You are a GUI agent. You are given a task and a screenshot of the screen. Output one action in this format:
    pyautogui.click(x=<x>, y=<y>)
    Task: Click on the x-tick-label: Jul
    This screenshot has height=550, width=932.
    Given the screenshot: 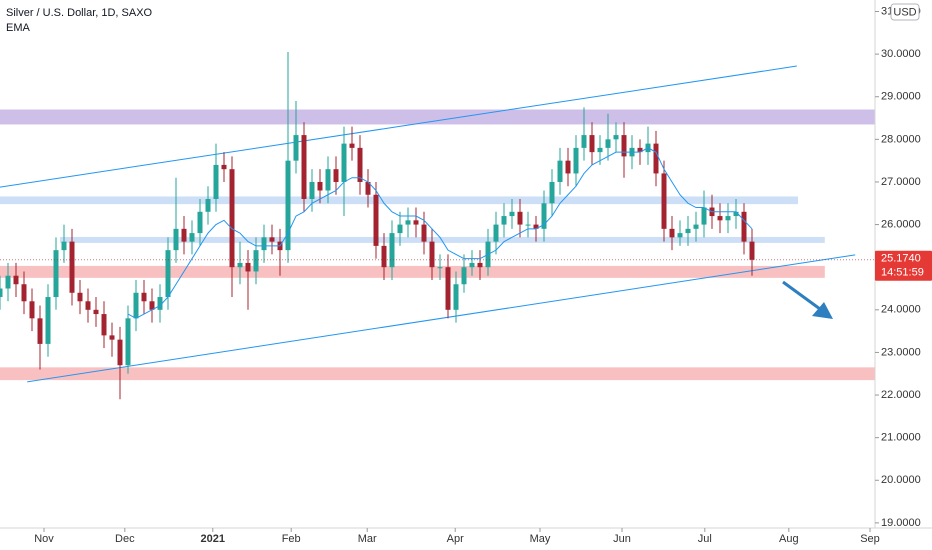 What is the action you would take?
    pyautogui.click(x=705, y=539)
    